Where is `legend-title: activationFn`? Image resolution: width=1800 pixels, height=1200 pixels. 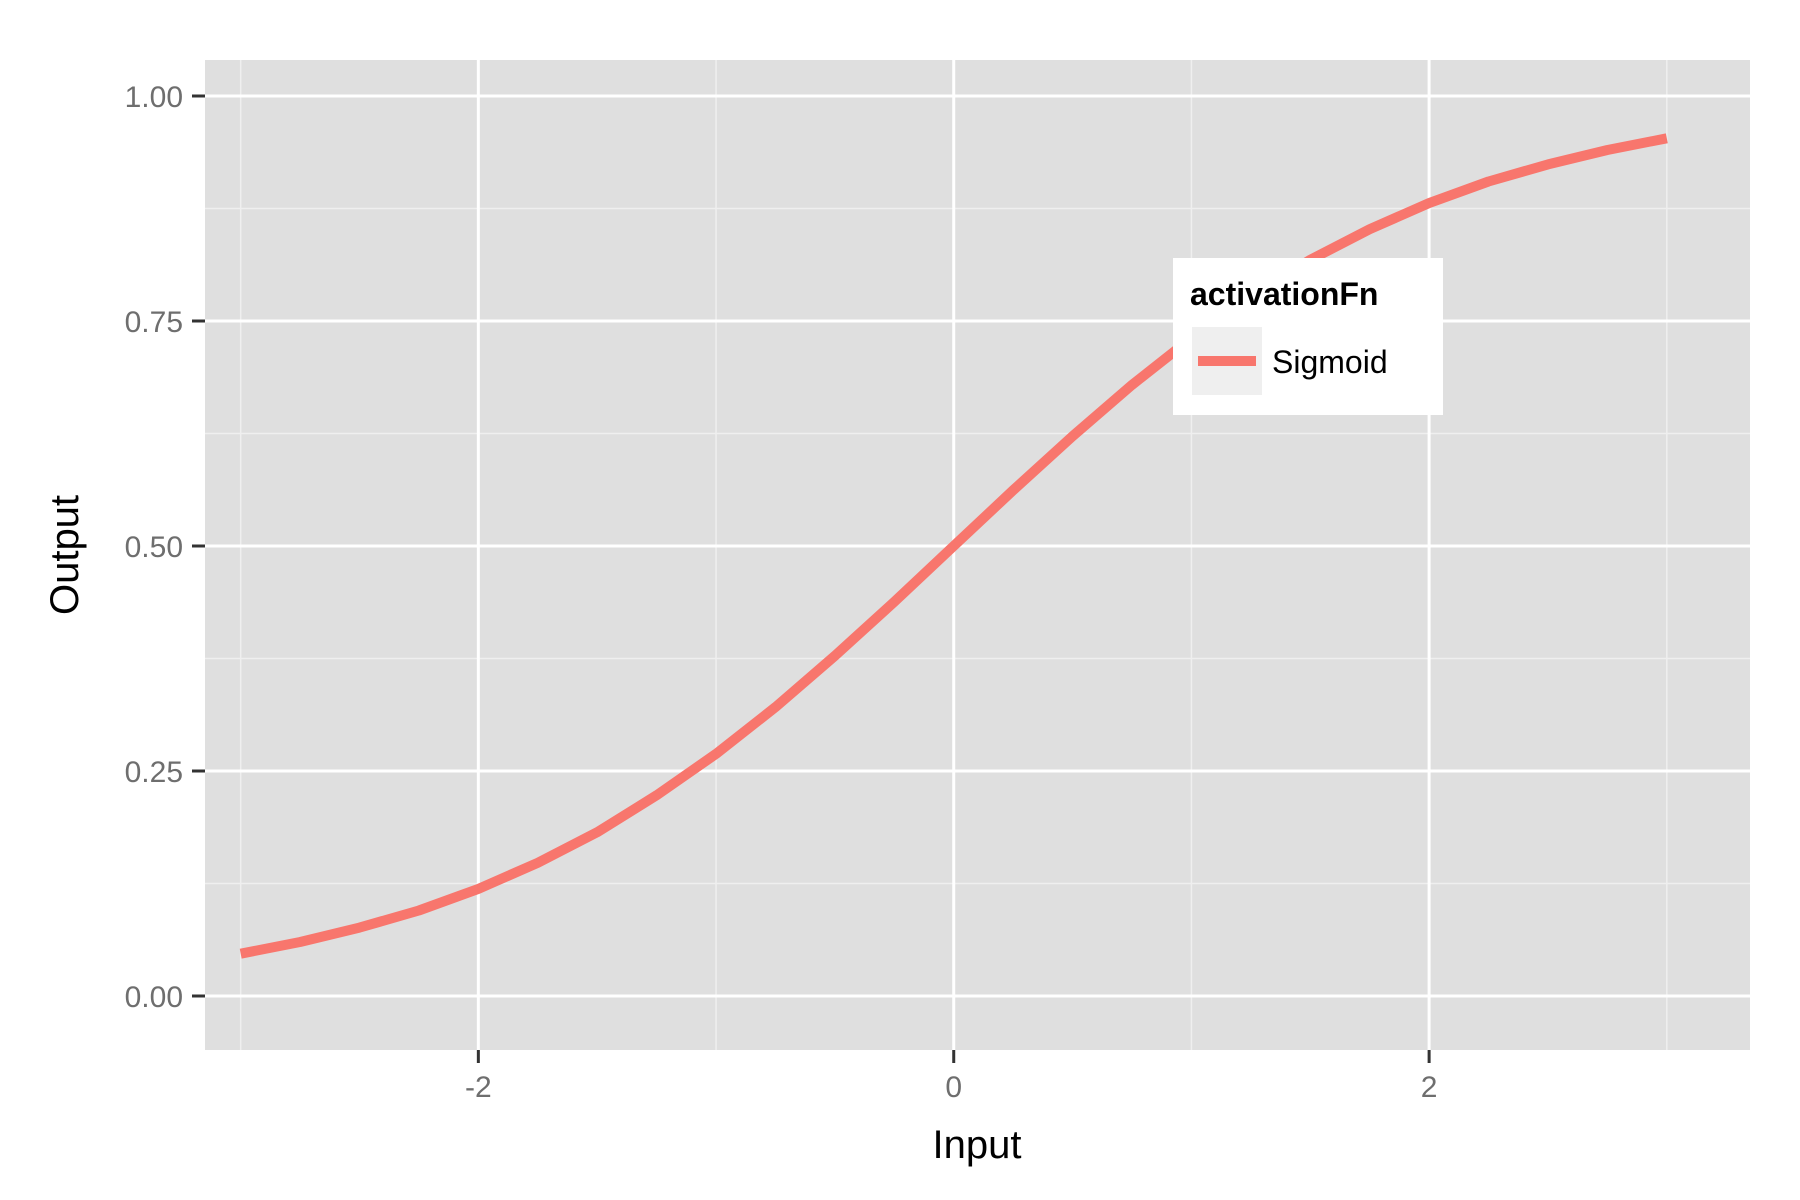 legend-title: activationFn is located at coordinates (1284, 294).